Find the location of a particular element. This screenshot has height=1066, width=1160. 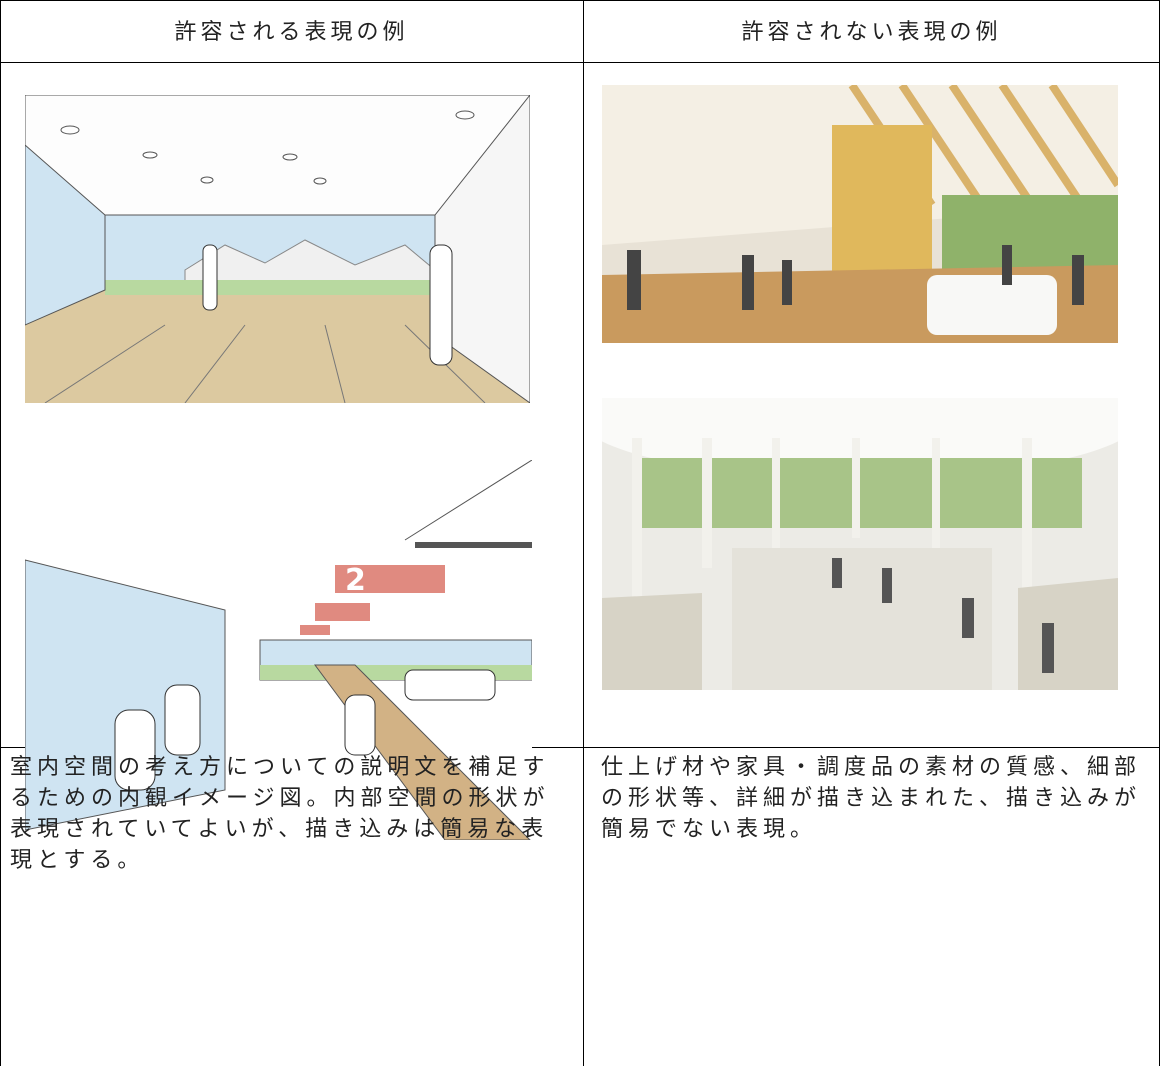

header-cell: 許容されない表現の例 is located at coordinates (871, 32).